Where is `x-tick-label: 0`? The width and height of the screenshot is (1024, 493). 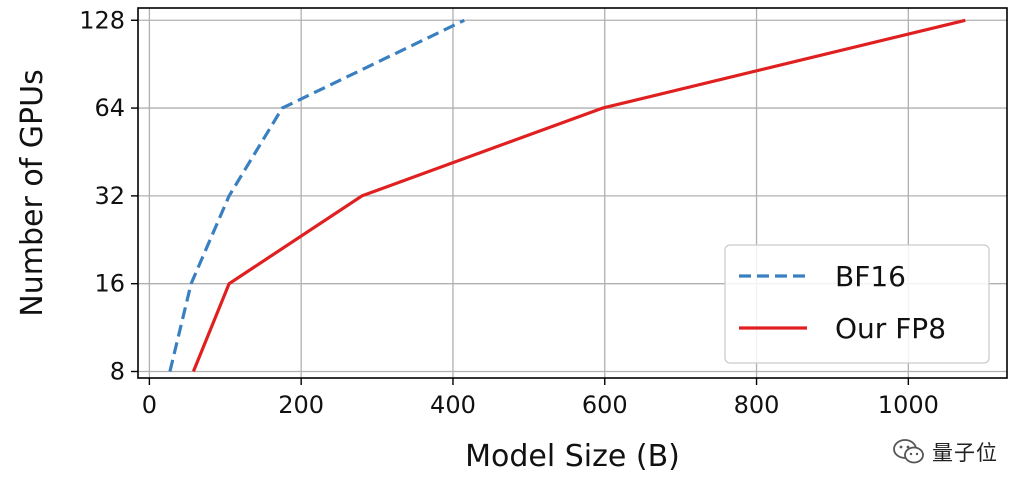
x-tick-label: 0 is located at coordinates (149, 405).